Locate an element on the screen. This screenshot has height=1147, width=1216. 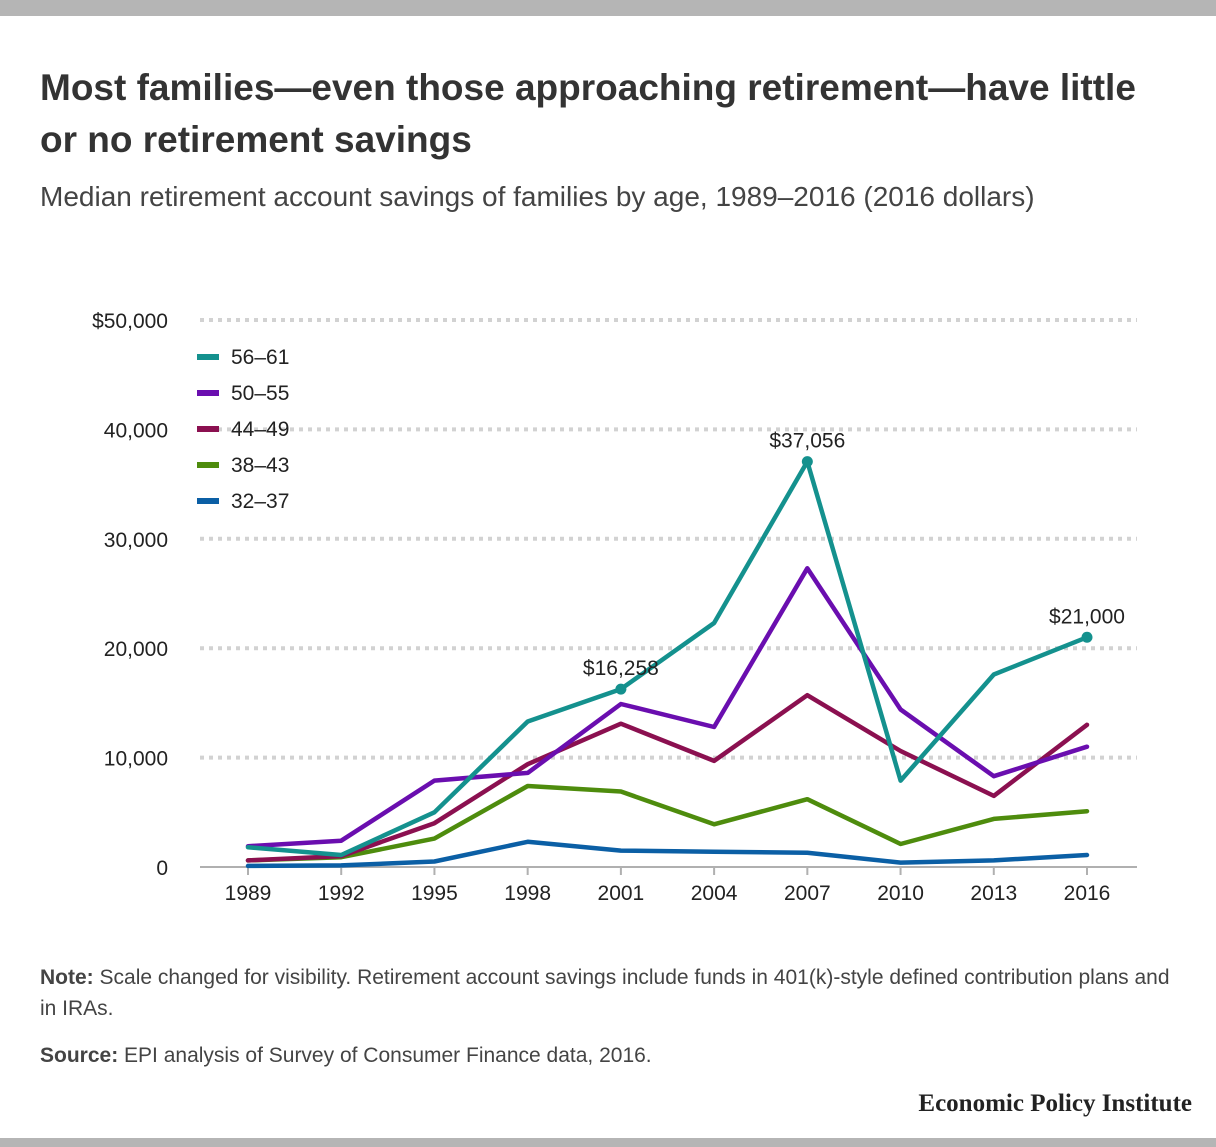
x-tick-label: 2004 is located at coordinates (714, 893).